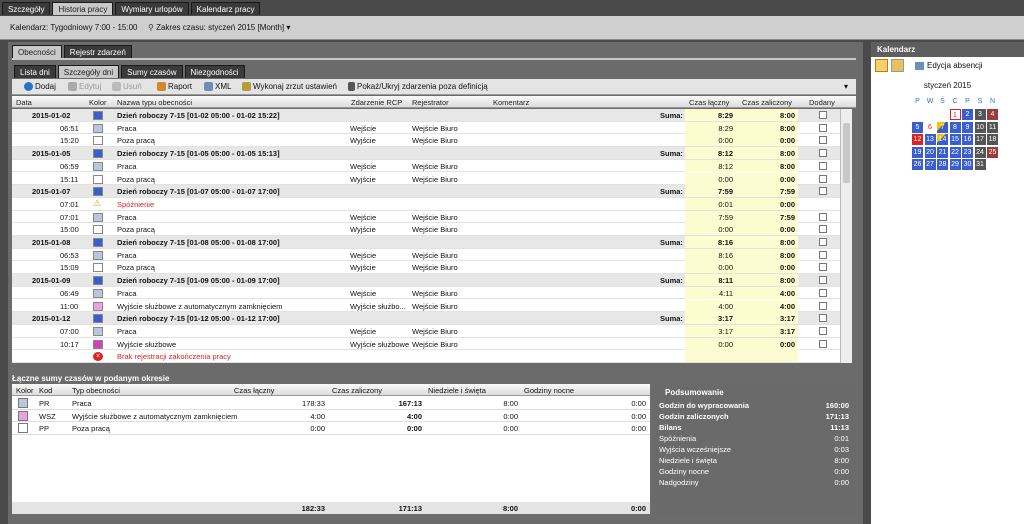  What do you see at coordinates (822, 102) in the screenshot?
I see `col-dodany: Dodany` at bounding box center [822, 102].